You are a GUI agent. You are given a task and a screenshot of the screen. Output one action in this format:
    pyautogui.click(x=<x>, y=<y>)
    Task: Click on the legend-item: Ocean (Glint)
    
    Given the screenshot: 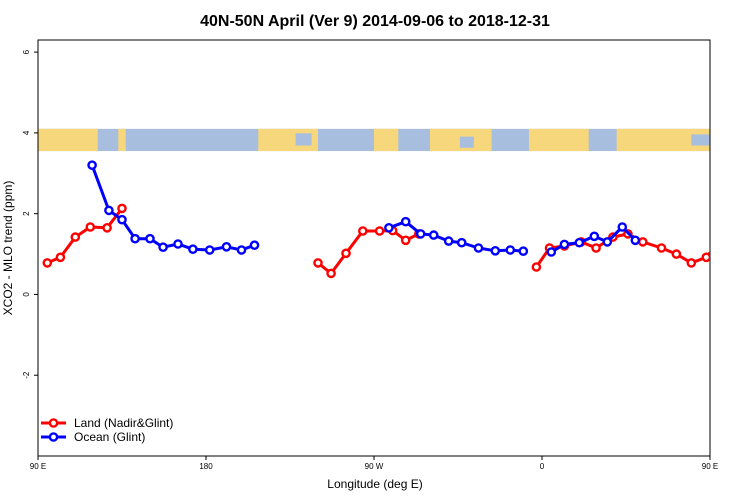 What is the action you would take?
    pyautogui.click(x=93, y=437)
    